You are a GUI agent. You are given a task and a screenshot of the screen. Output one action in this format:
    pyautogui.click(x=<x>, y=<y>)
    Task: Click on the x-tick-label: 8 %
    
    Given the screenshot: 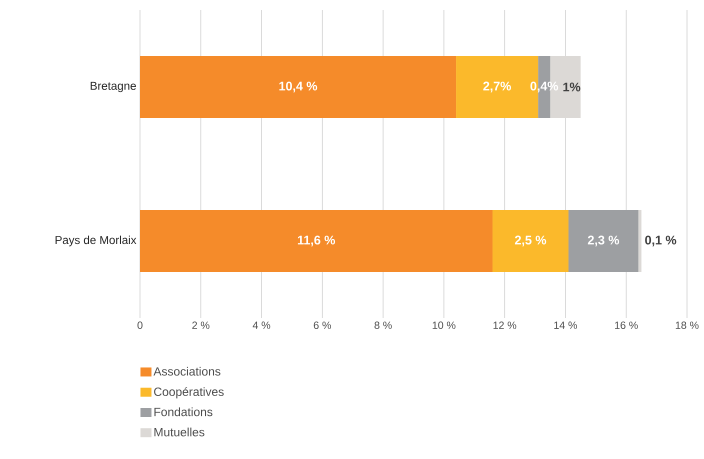 What is the action you would take?
    pyautogui.click(x=383, y=325)
    